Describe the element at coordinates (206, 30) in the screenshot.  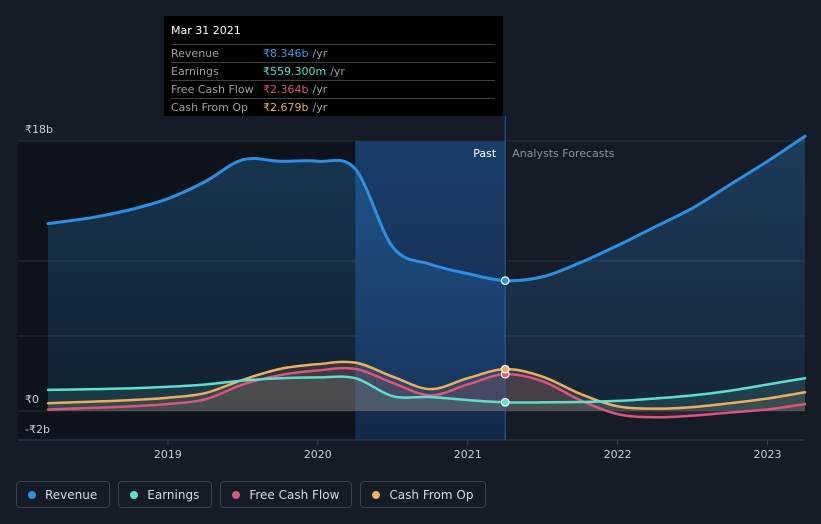
I see `tooltip-date: Mar 31 2021` at that location.